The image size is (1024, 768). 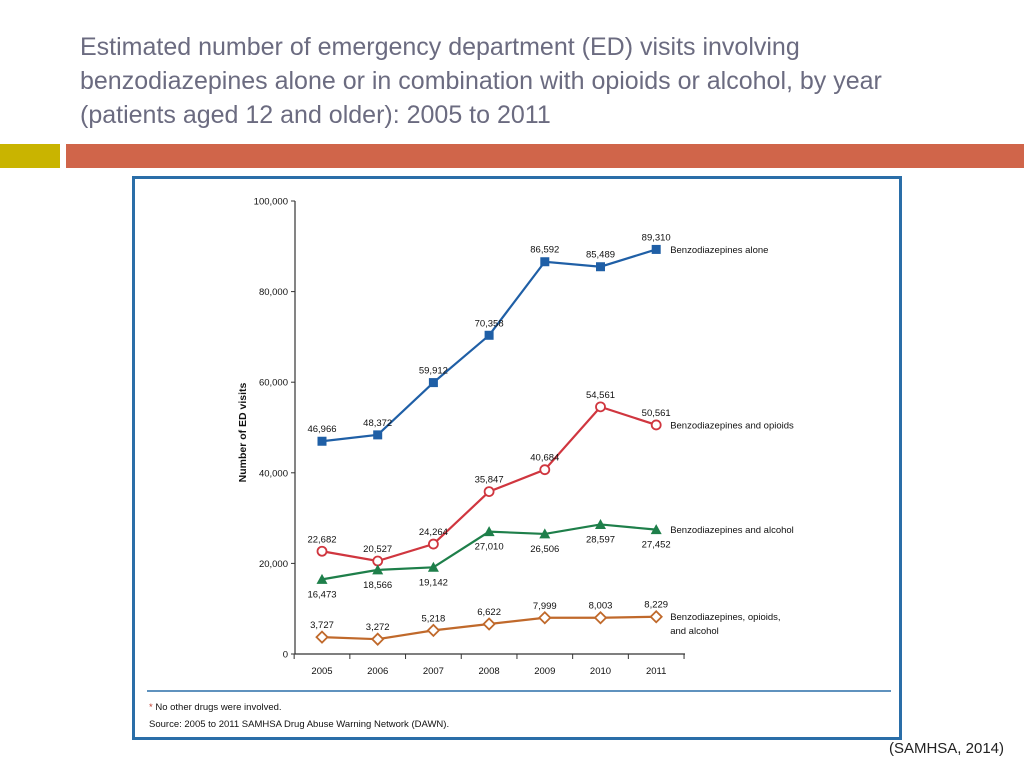 What do you see at coordinates (694, 631) in the screenshot?
I see `series-legend-label: and alcohol` at bounding box center [694, 631].